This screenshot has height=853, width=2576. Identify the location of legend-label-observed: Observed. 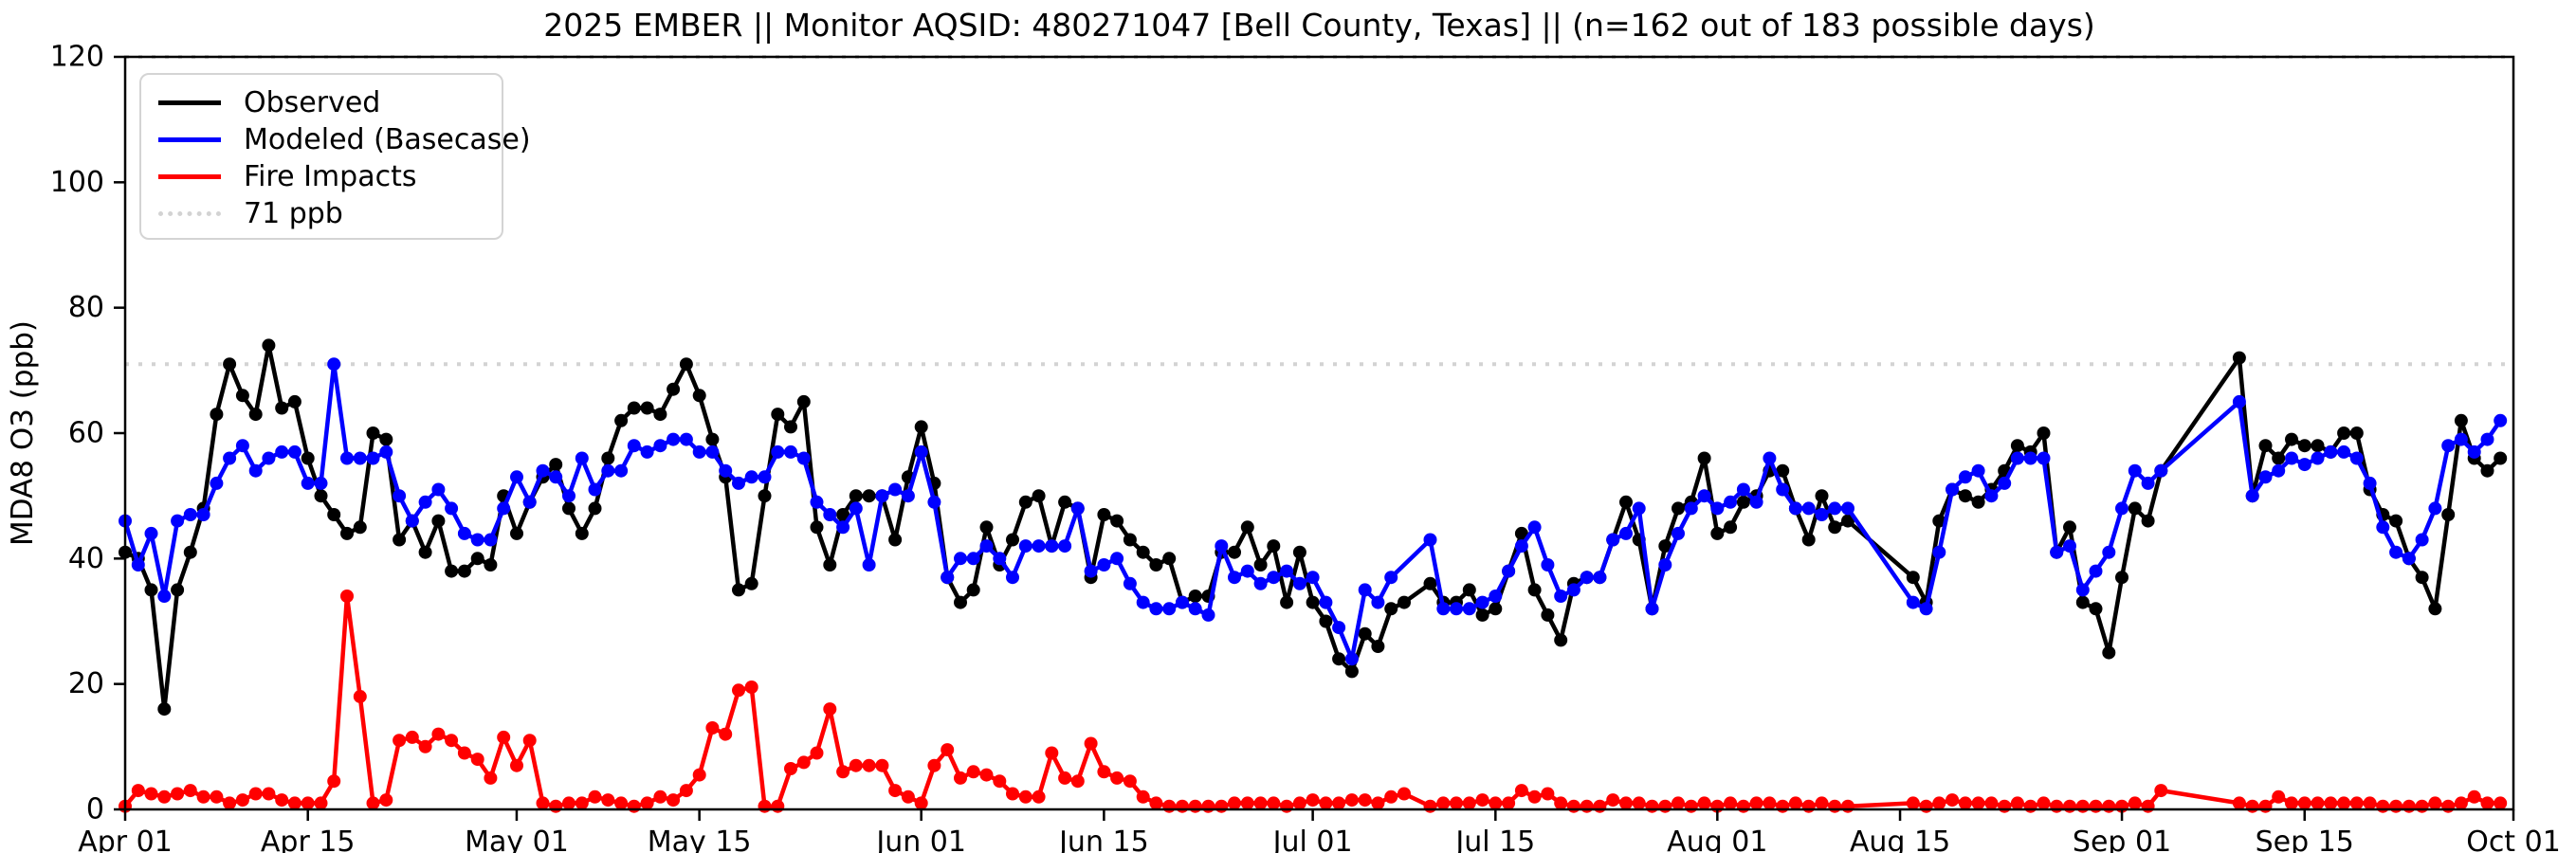
(312, 102).